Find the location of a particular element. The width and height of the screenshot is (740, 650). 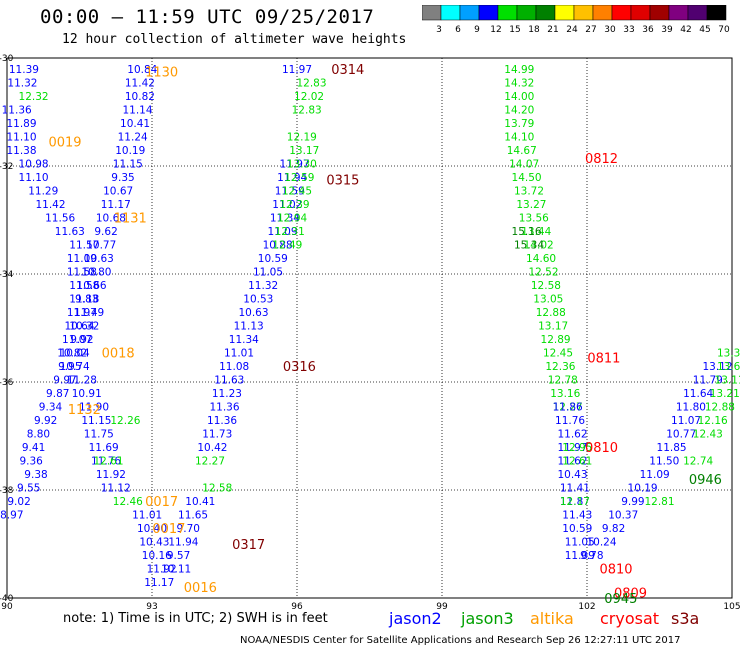

wave-height-value: 11.89 is located at coordinates (21, 124).